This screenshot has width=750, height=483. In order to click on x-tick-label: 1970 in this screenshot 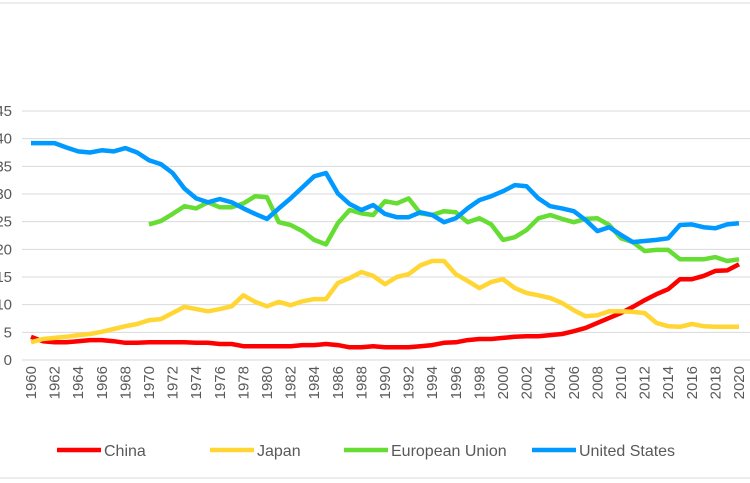, I will do `click(149, 382)`.